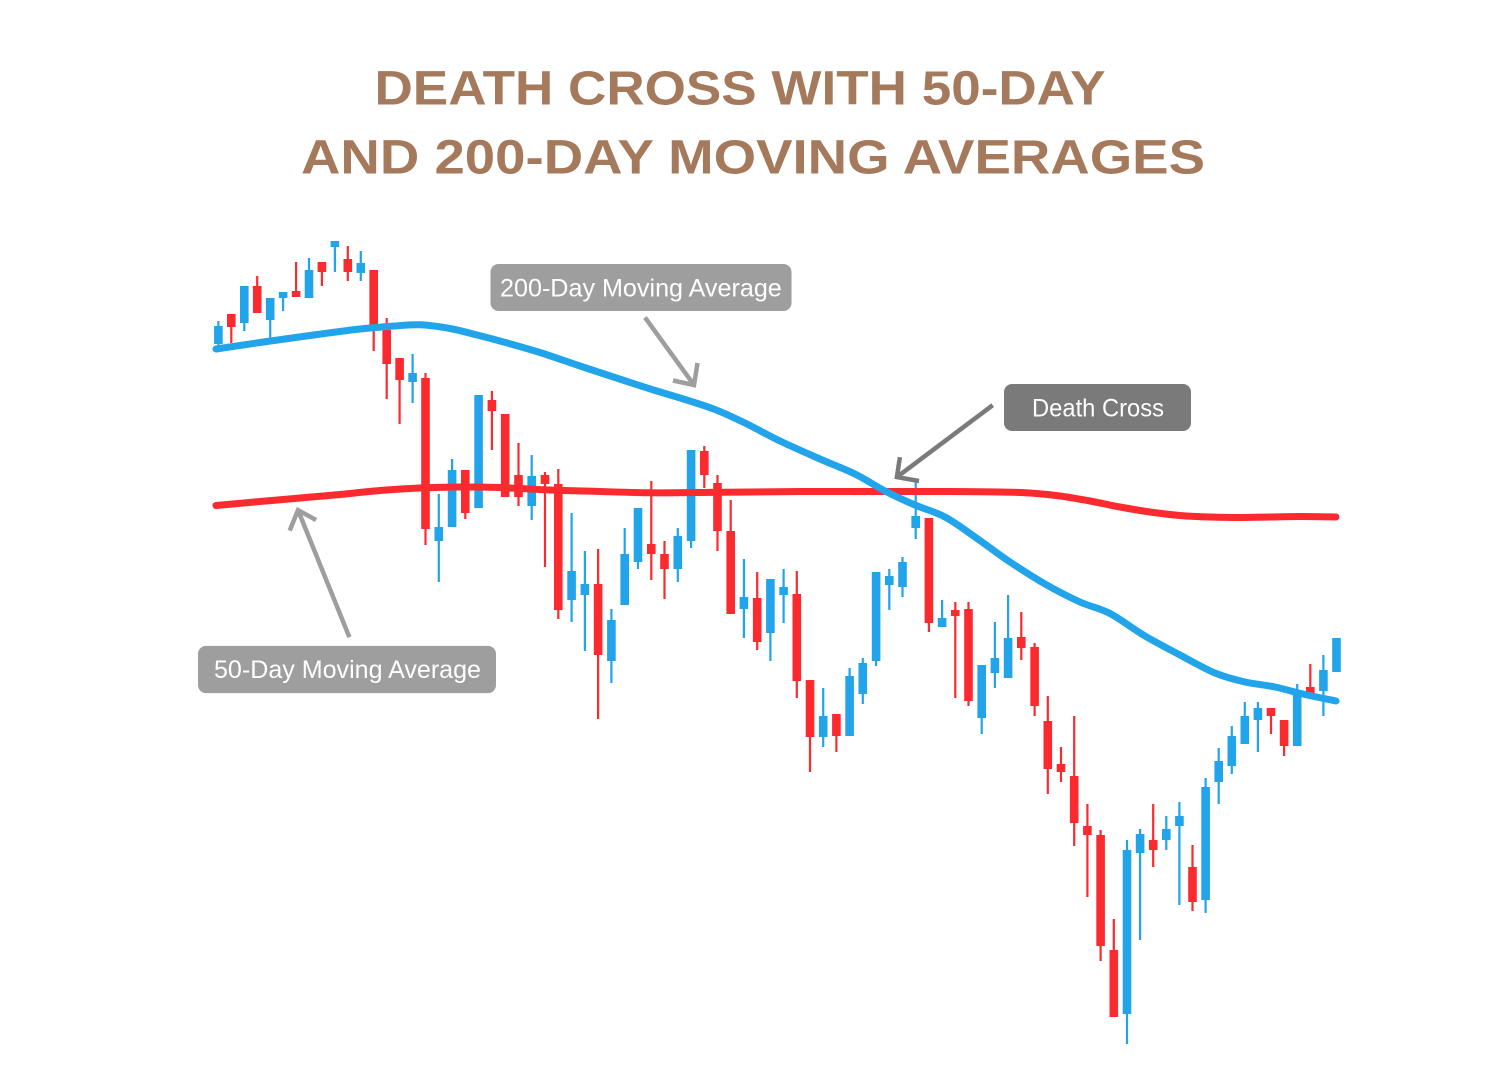 The height and width of the screenshot is (1090, 1500). Describe the element at coordinates (753, 157) in the screenshot. I see `svg-text: AND 200-DAY MOVING AVERAGES` at that location.